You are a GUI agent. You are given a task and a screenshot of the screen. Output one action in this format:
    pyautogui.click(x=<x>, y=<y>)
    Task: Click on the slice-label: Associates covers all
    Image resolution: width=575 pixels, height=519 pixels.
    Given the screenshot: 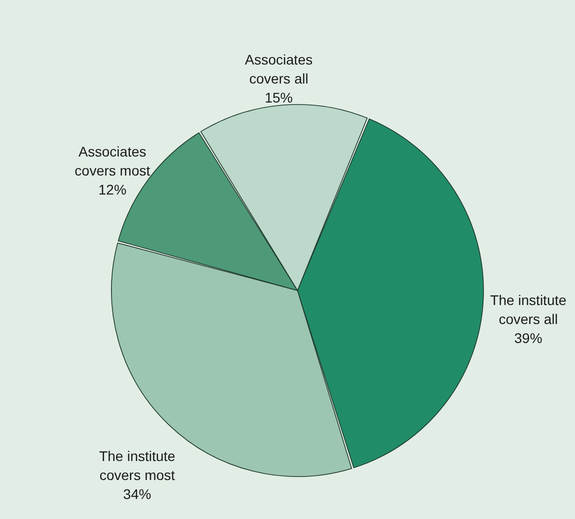 What is the action you would take?
    pyautogui.click(x=278, y=68)
    